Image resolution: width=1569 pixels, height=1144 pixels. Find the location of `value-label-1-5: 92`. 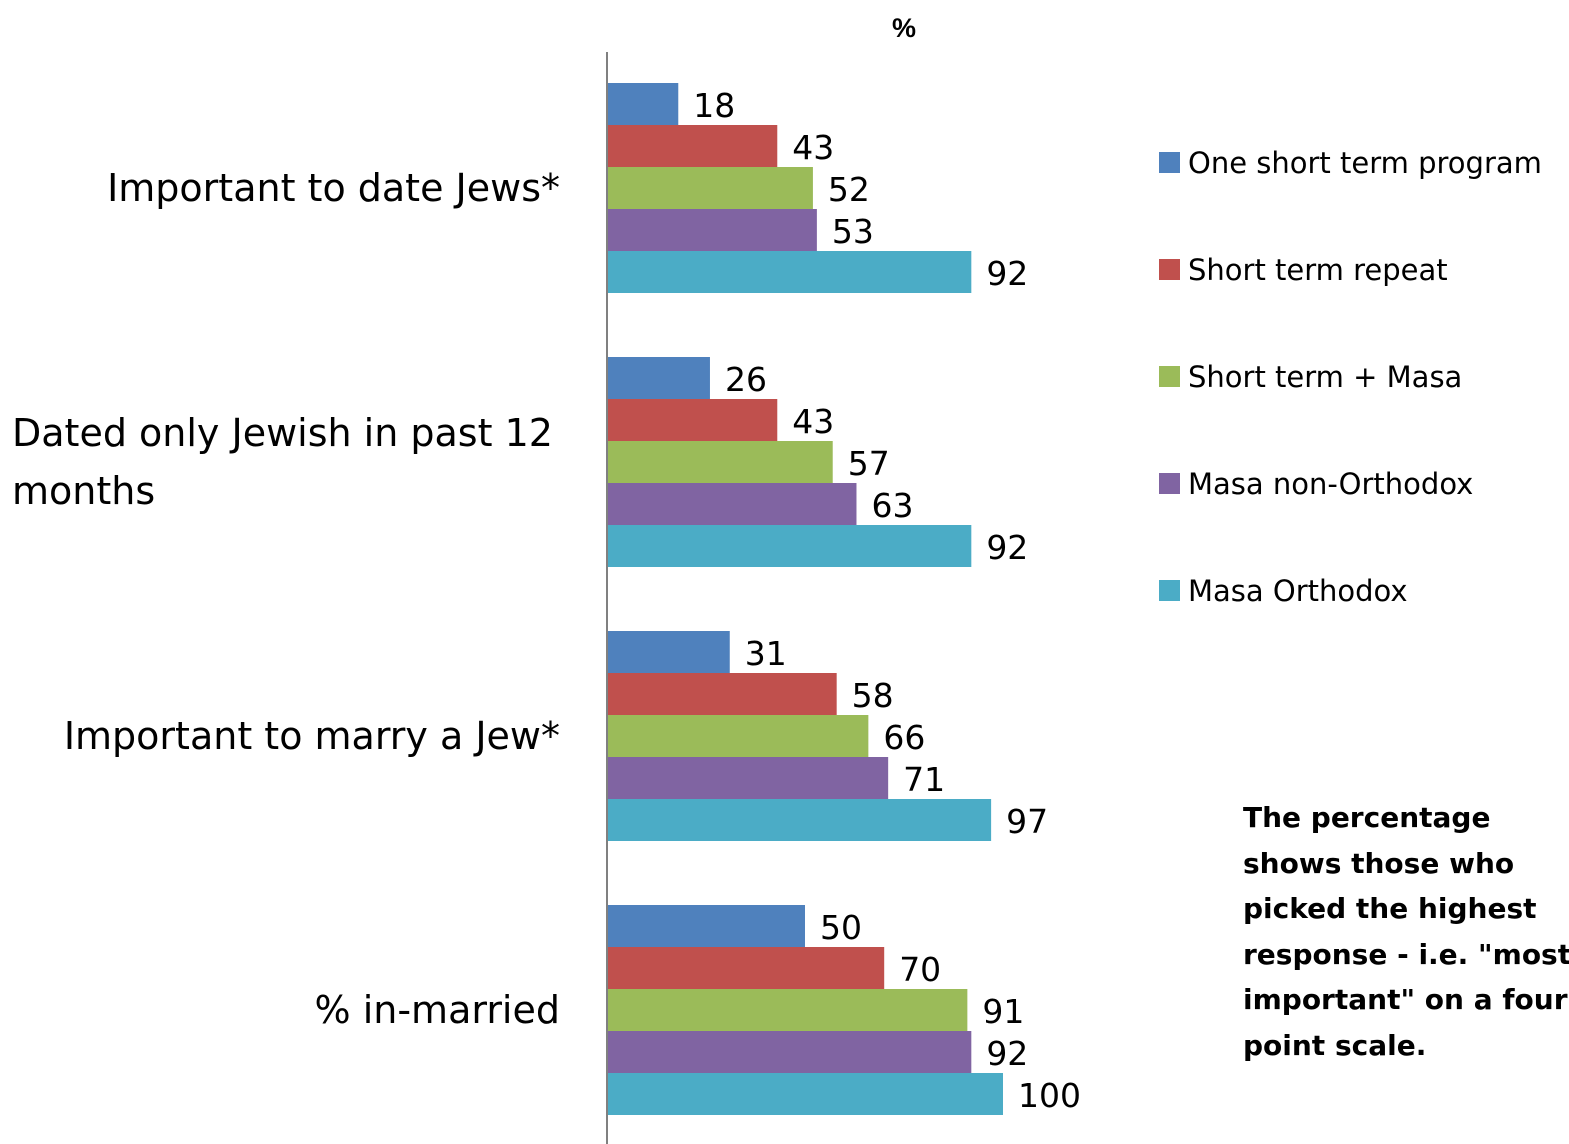

value-label-1-5: 92 is located at coordinates (1007, 273).